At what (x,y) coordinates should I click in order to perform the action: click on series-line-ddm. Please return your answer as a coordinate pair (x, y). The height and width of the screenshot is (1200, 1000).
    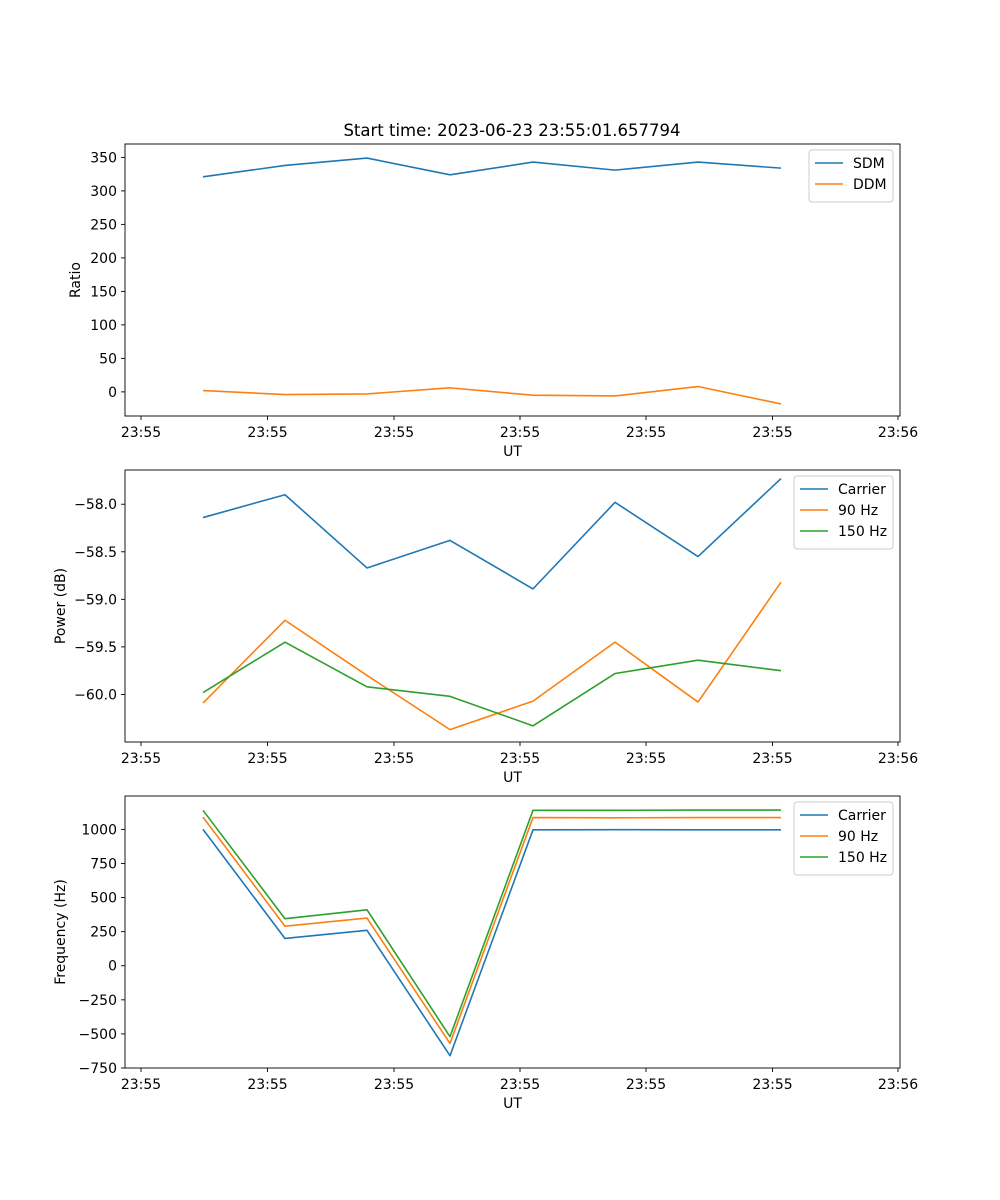
    Looking at the image, I should click on (492, 395).